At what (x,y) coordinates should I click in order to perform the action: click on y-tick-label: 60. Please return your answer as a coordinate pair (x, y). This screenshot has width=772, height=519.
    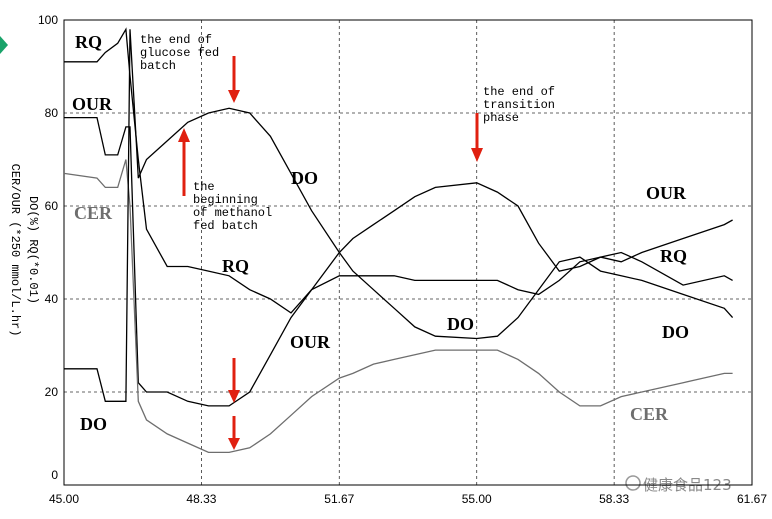
    Looking at the image, I should click on (52, 206).